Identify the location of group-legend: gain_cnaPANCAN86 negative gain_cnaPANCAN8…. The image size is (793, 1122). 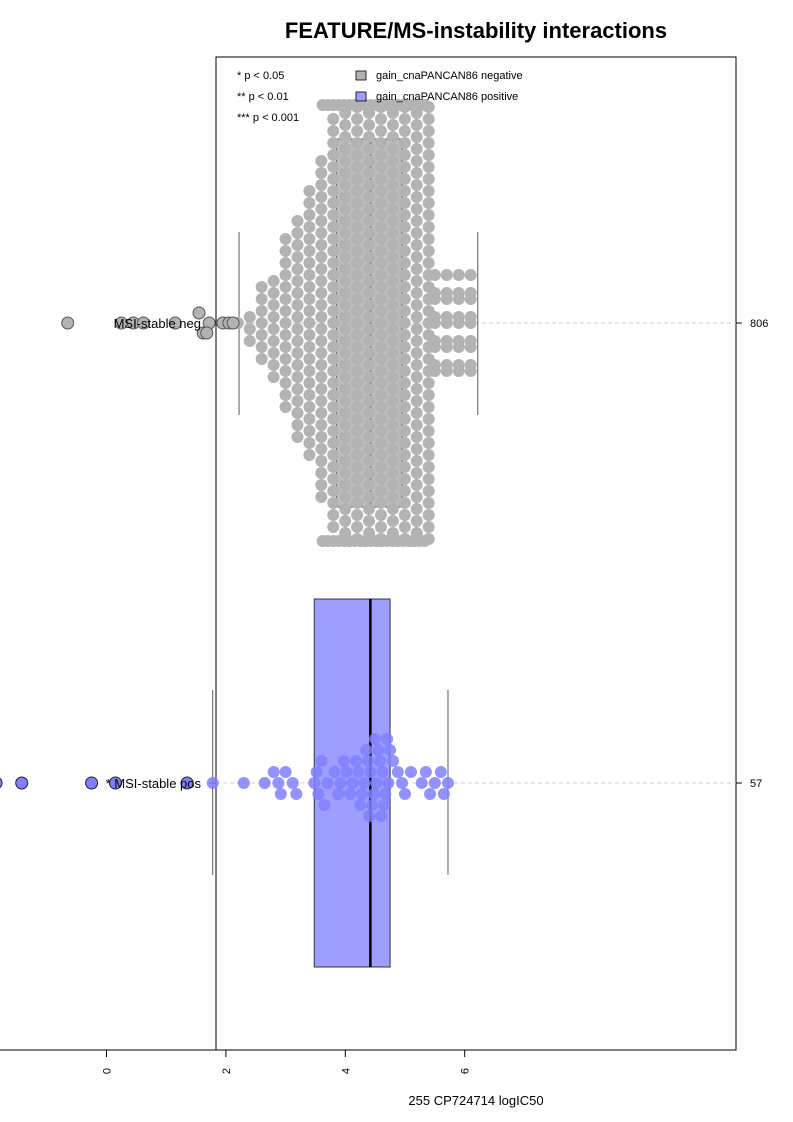
(439, 86).